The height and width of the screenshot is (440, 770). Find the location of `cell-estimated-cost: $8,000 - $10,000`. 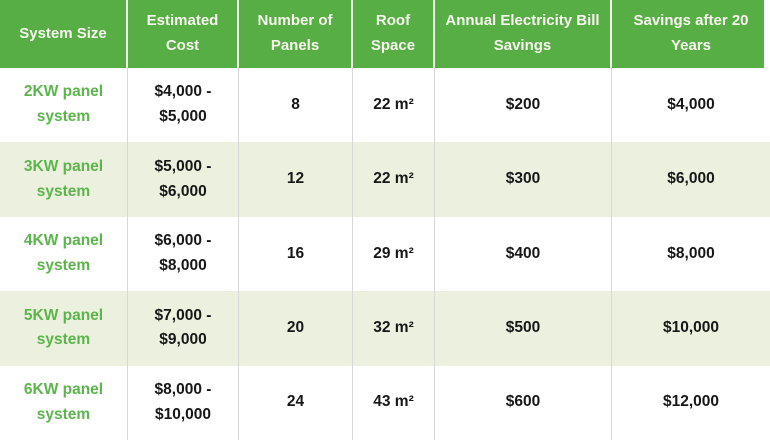

cell-estimated-cost: $8,000 - $10,000 is located at coordinates (183, 402).